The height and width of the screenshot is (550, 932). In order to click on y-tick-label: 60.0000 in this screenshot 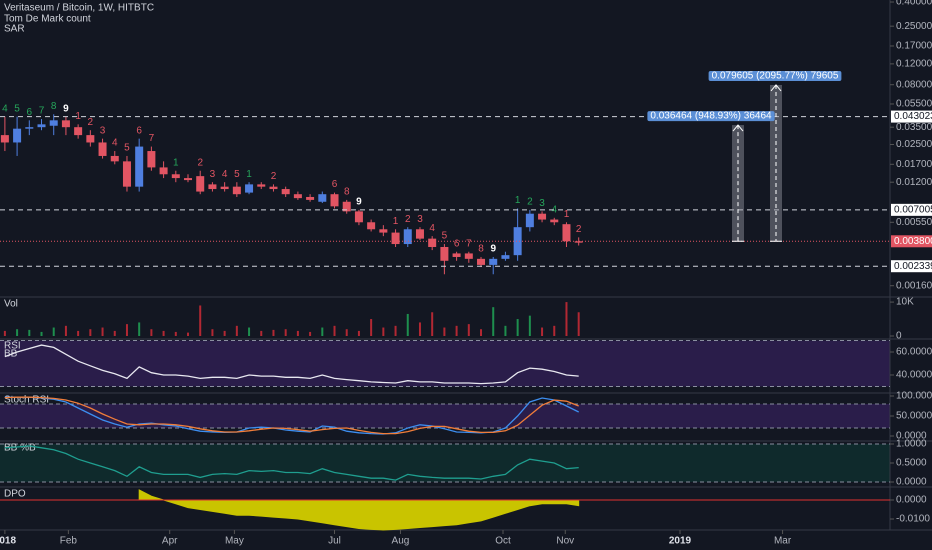, I will do `click(914, 352)`.